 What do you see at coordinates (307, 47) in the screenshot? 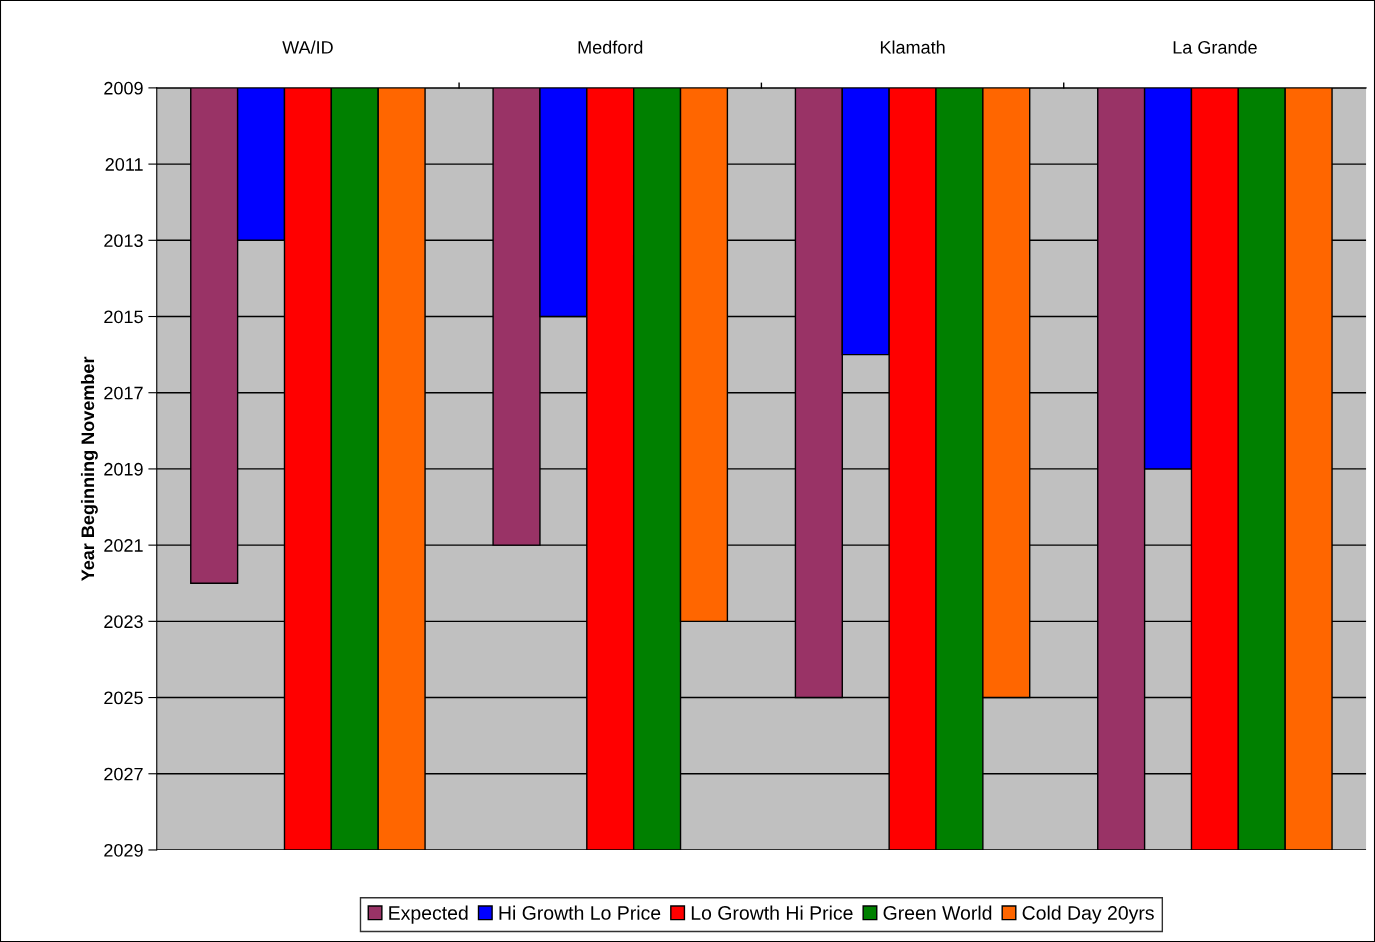
I see `x-tick-label: WA/ID` at bounding box center [307, 47].